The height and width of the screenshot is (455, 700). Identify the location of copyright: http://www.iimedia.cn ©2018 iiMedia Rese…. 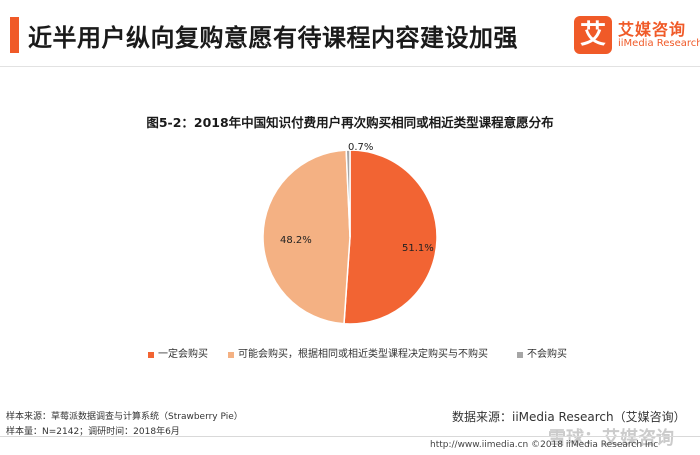
(544, 445).